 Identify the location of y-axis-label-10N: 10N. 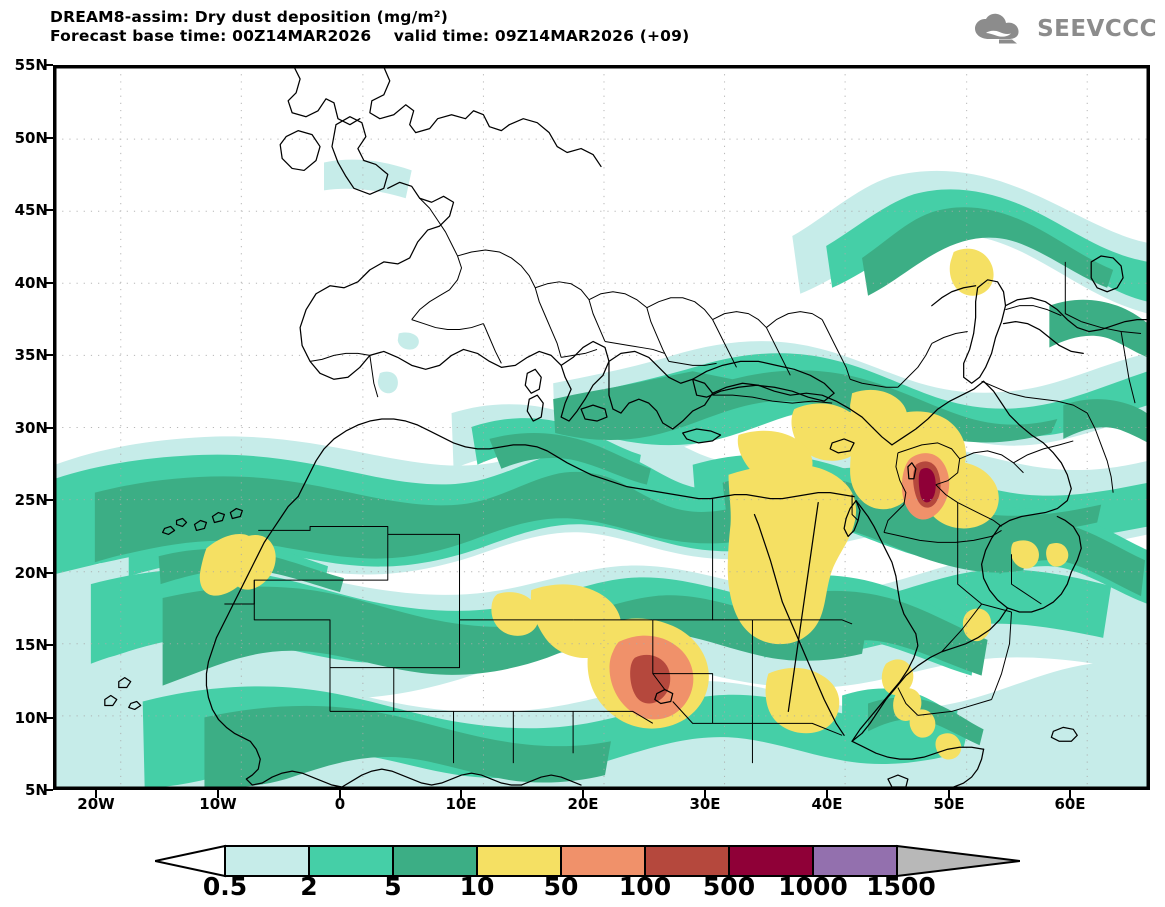
(31, 717).